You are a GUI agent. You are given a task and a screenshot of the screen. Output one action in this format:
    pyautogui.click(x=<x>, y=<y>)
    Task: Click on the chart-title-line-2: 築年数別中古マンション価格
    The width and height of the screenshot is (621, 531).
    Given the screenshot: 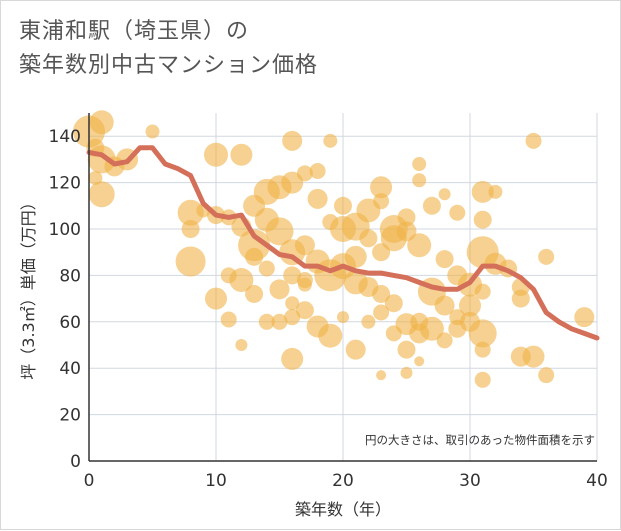 What is the action you would take?
    pyautogui.click(x=169, y=65)
    